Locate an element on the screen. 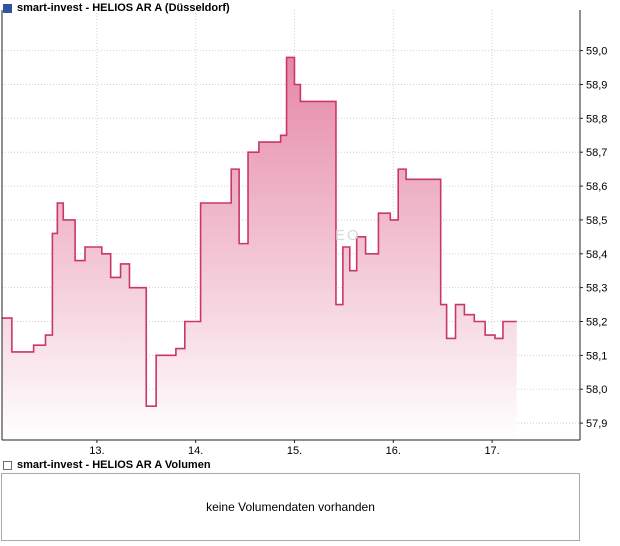  y-axis-tick-label: 58,7 is located at coordinates (596, 153).